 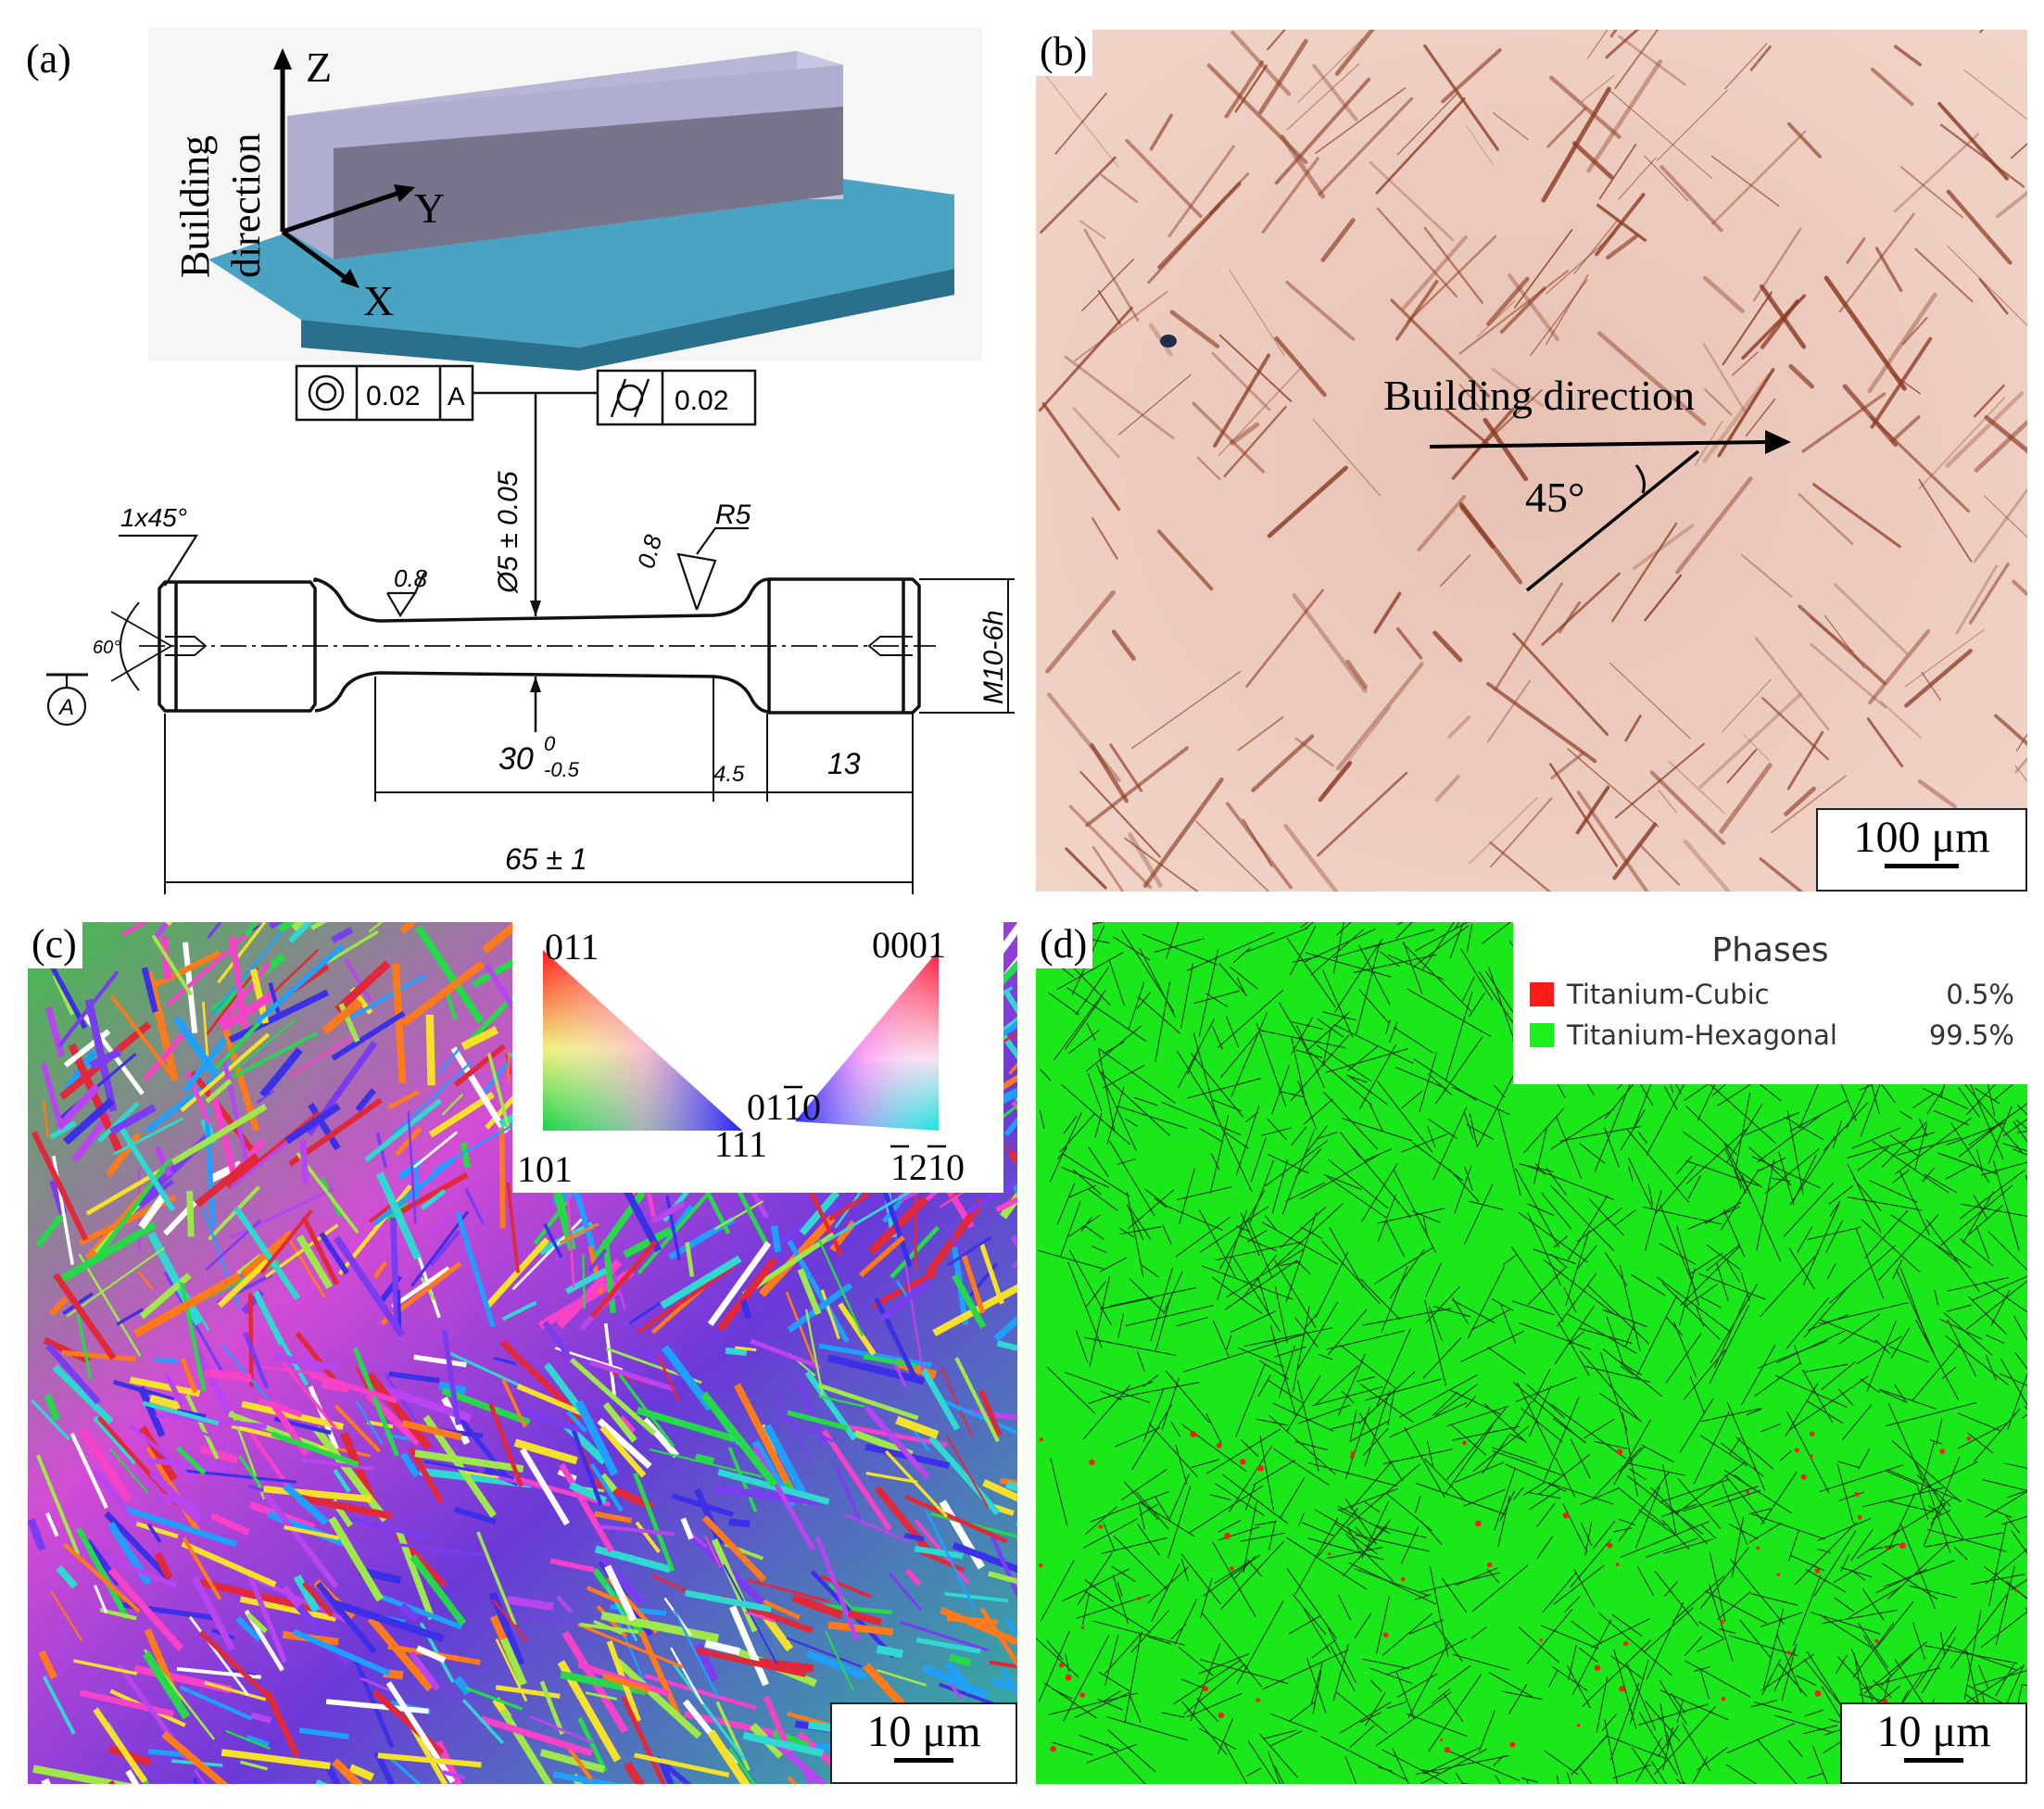 I want to click on phase-swatch-hexagonal, so click(x=1542, y=1035).